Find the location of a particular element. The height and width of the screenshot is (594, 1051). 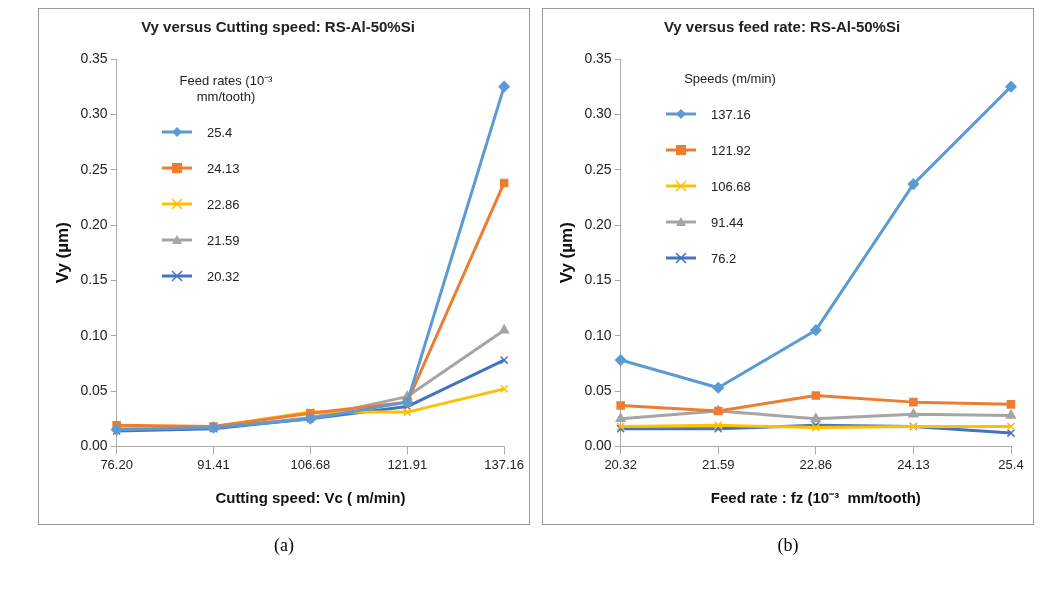

x-tick-label: 21.59 is located at coordinates (718, 464).